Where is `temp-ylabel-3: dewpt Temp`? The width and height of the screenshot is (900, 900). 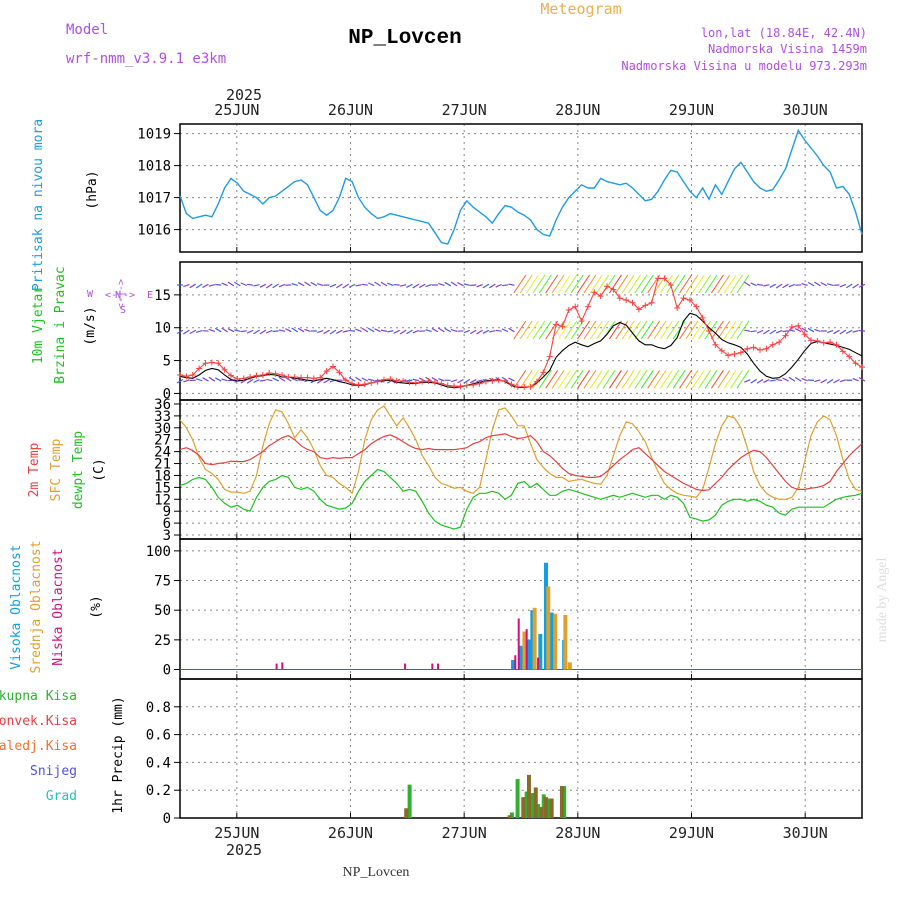
temp-ylabel-3: dewpt Temp is located at coordinates (78, 470).